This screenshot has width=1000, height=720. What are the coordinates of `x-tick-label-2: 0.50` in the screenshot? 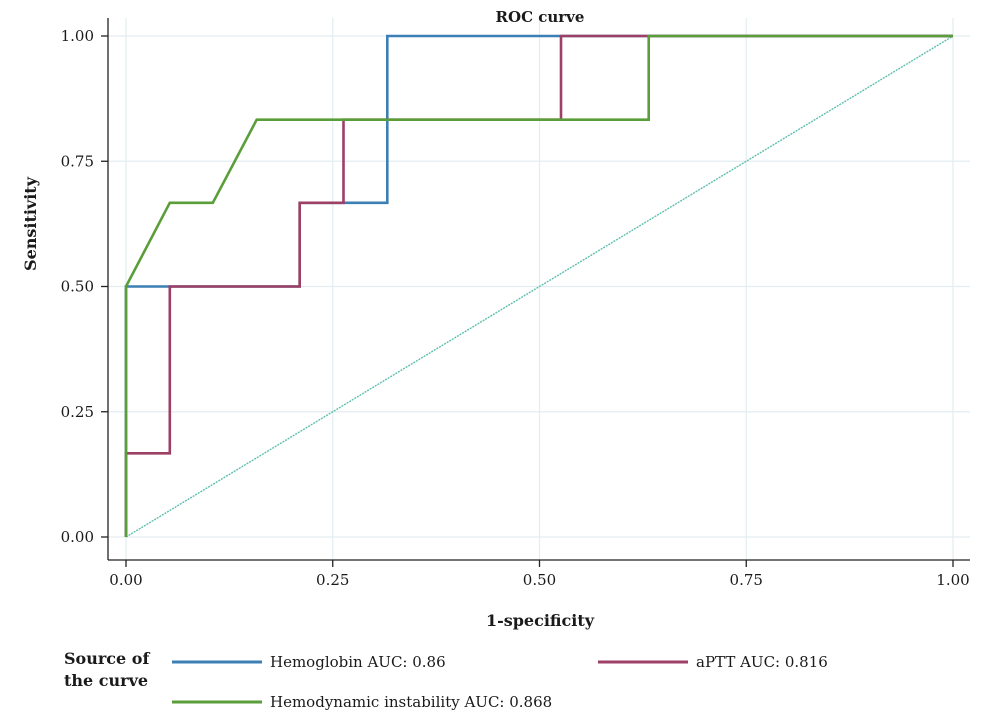 It's located at (539, 580).